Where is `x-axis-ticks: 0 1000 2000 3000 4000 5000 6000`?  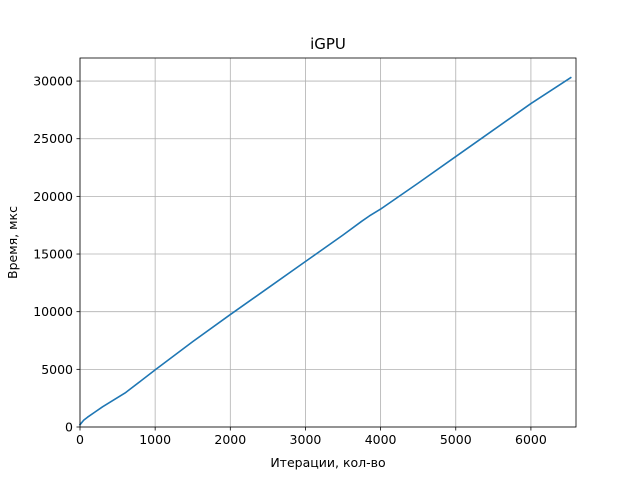 x-axis-ticks: 0 1000 2000 3000 4000 5000 6000 is located at coordinates (311, 437).